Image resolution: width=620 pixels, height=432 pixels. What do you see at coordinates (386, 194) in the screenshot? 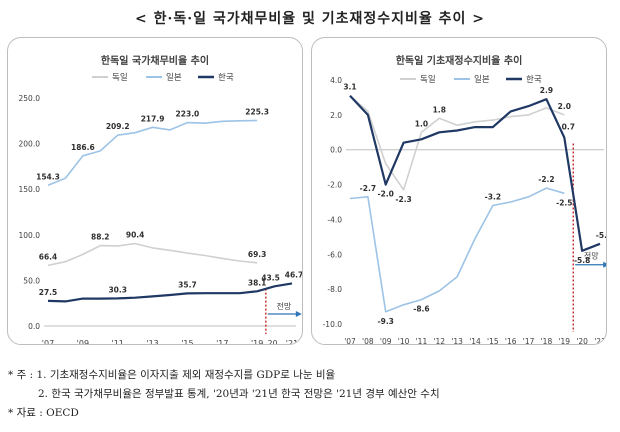
I see `data-label: -2.0` at bounding box center [386, 194].